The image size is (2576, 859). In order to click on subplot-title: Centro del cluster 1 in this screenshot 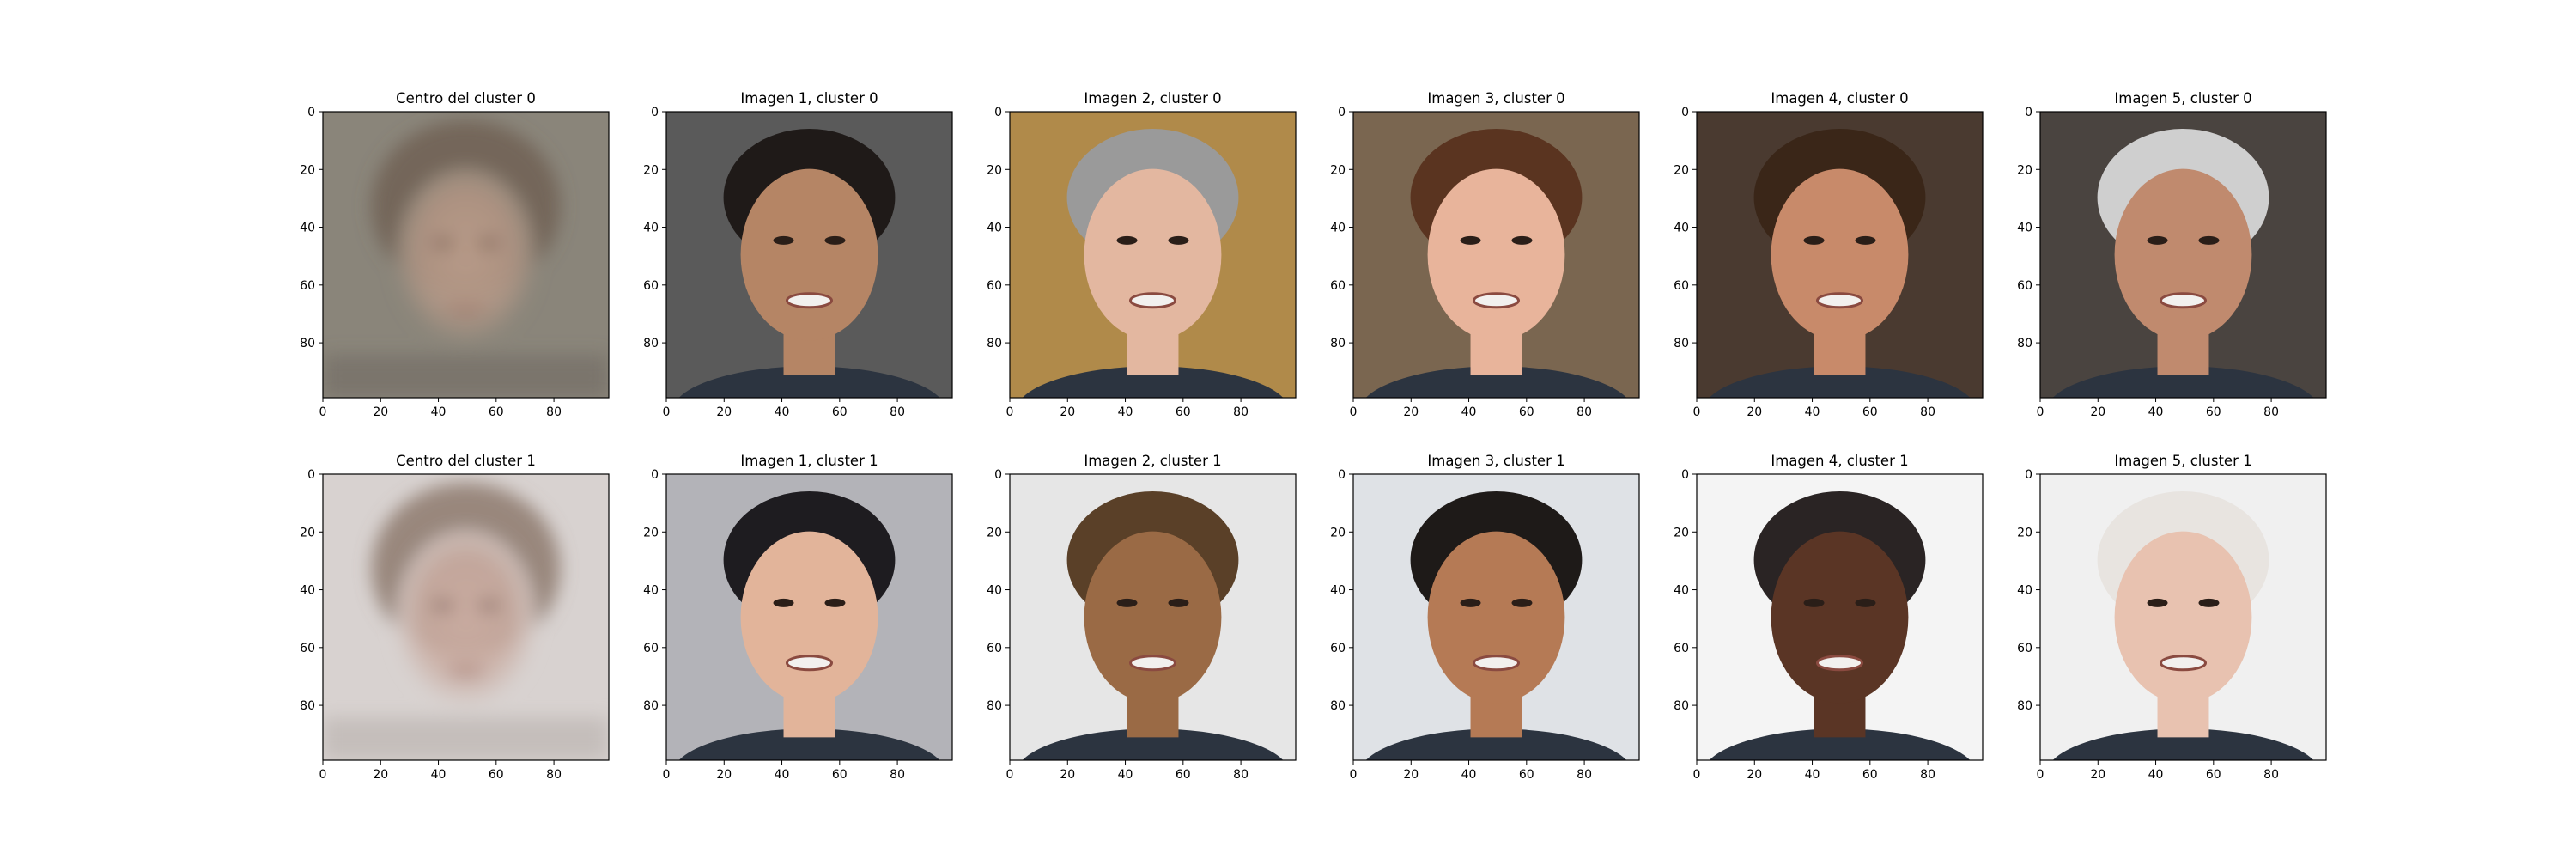, I will do `click(466, 461)`.